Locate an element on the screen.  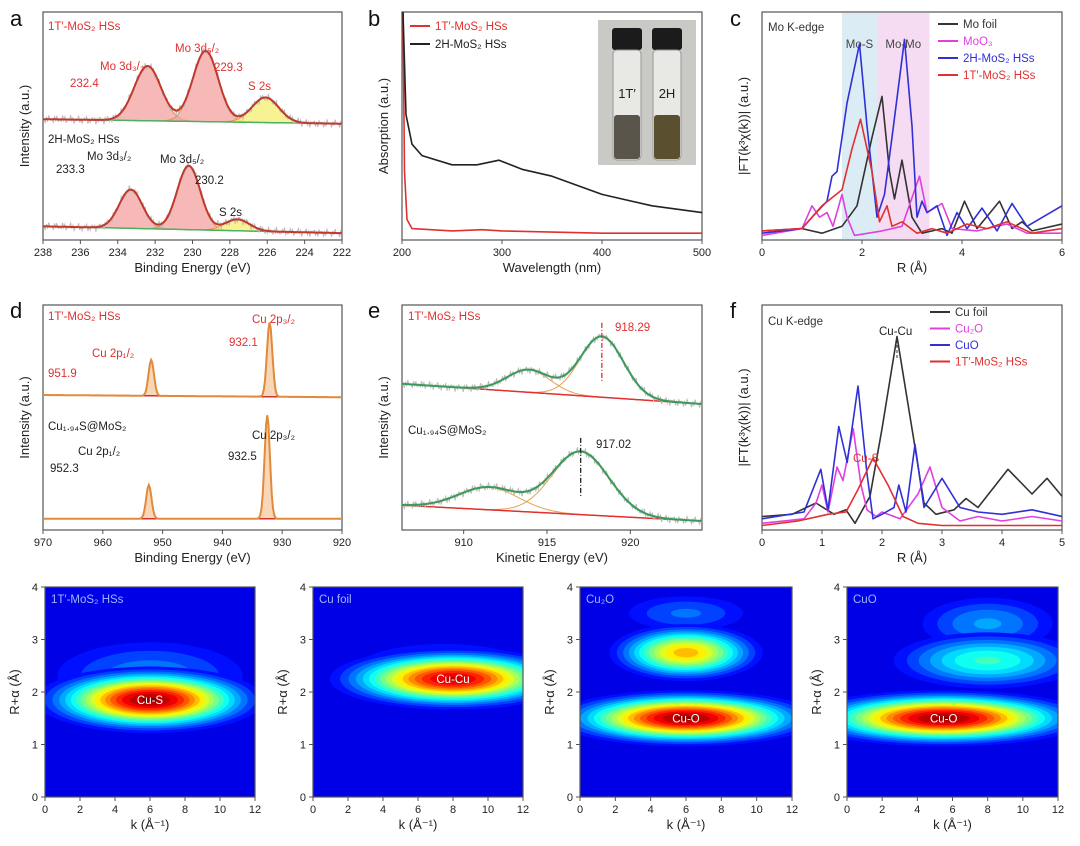
vial-label: 1T′ is located at coordinates (627, 93).